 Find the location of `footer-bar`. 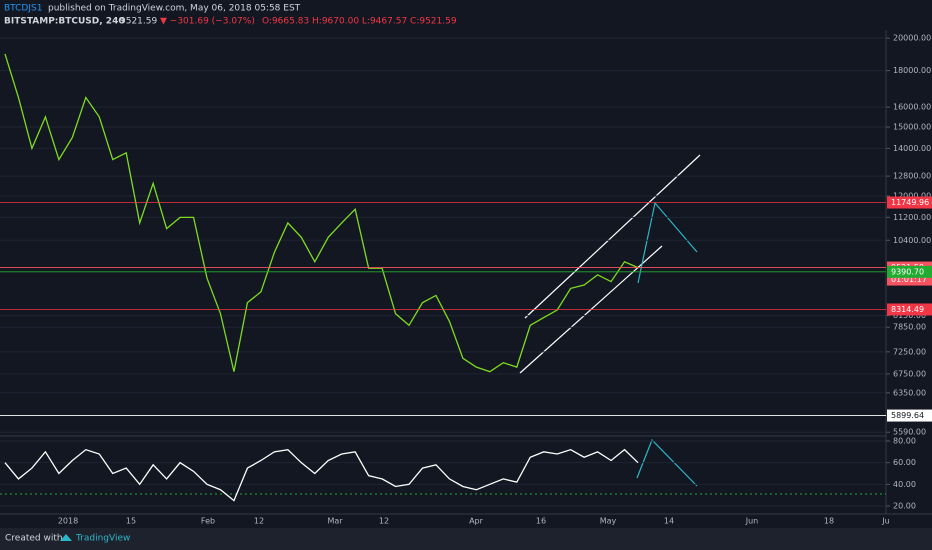

footer-bar is located at coordinates (466, 539).